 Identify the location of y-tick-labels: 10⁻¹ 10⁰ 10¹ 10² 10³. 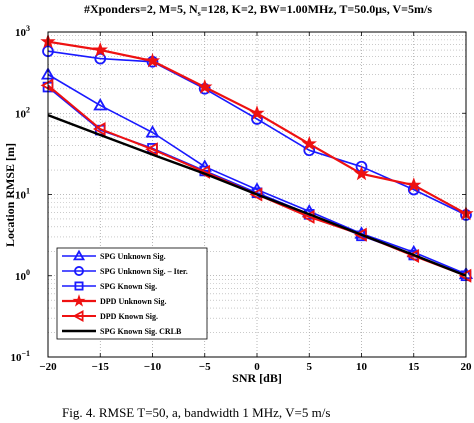
(20, 194).